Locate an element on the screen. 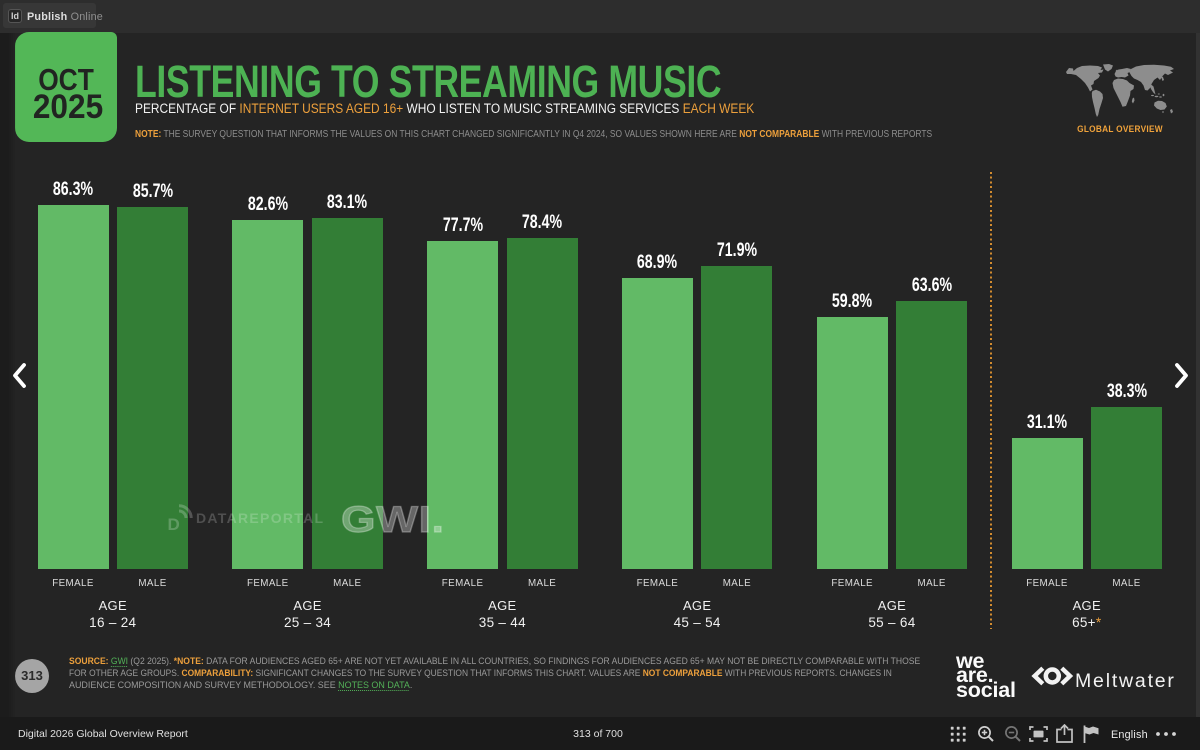 This screenshot has height=750, width=1200. svg-text: D is located at coordinates (174, 523).